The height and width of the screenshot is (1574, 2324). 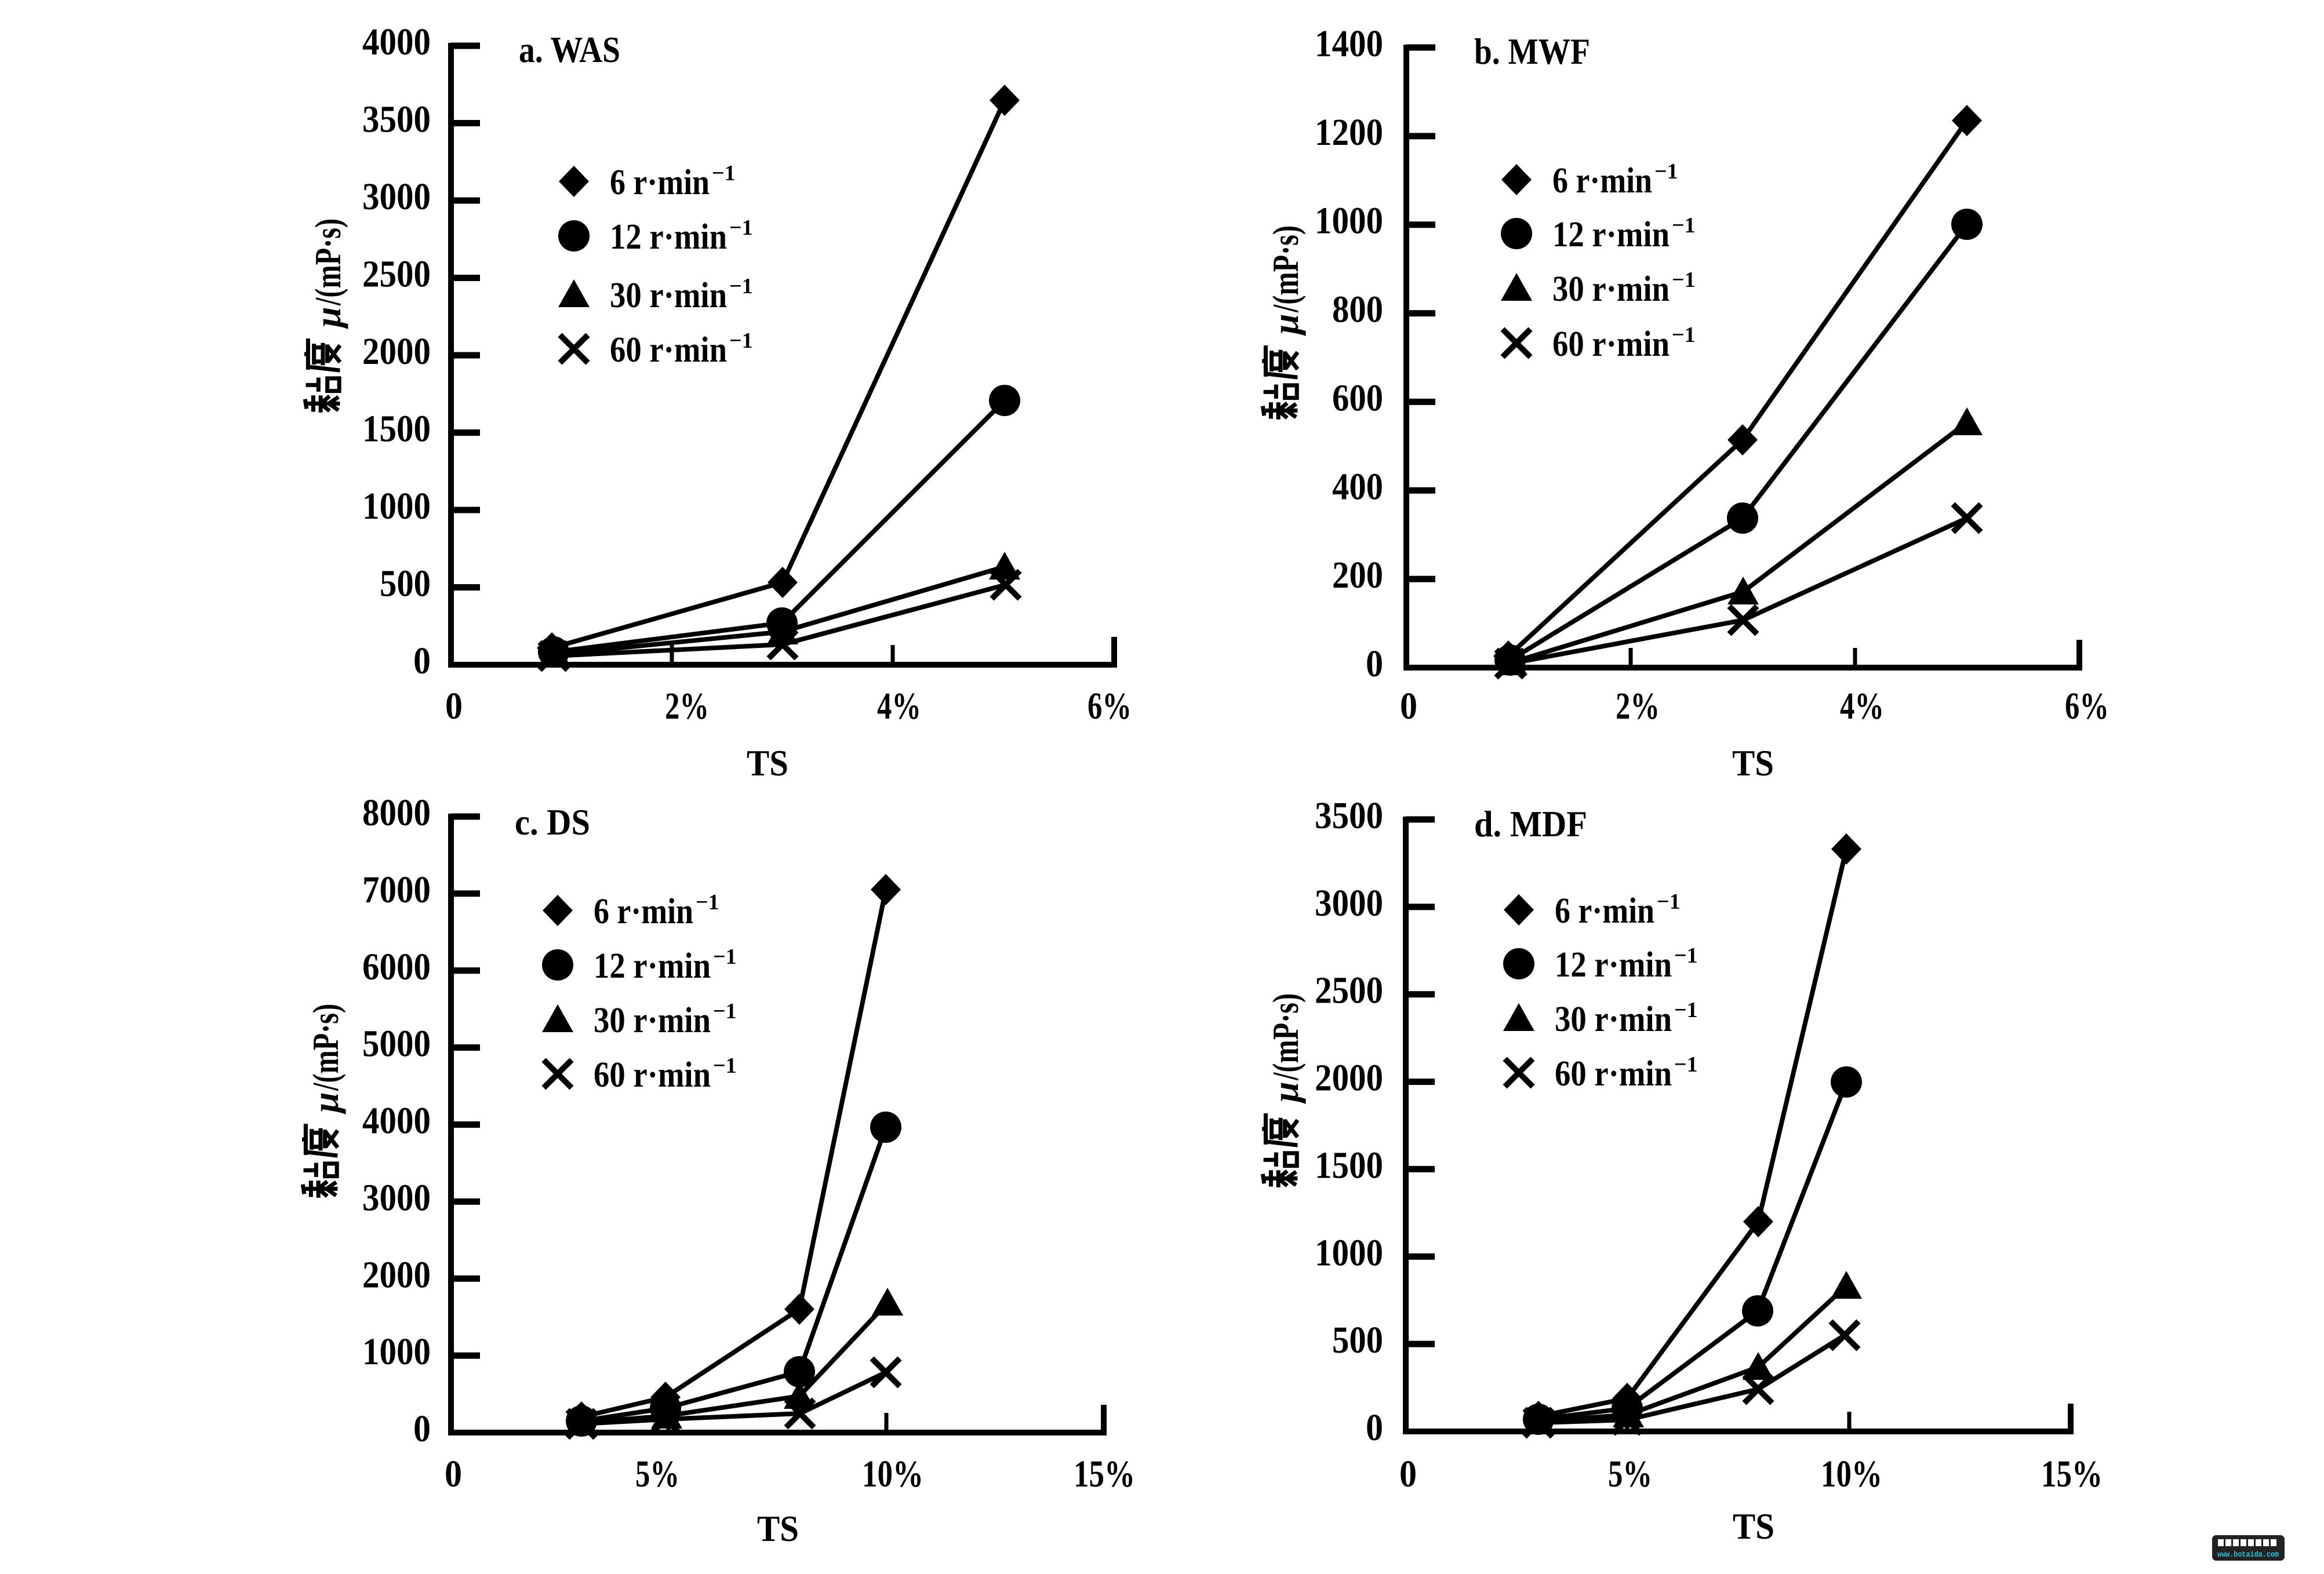 I want to click on svg-text: a. WAS, so click(x=569, y=50).